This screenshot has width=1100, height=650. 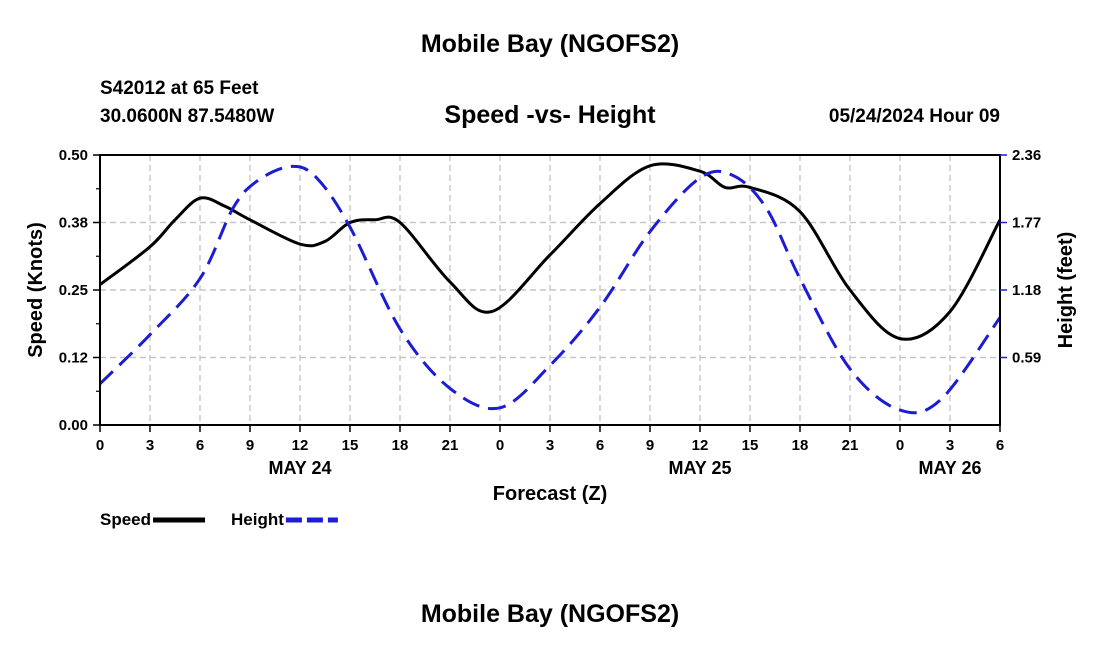 I want to click on coordinates-label: 30.0600N 87.5480W, so click(x=187, y=116).